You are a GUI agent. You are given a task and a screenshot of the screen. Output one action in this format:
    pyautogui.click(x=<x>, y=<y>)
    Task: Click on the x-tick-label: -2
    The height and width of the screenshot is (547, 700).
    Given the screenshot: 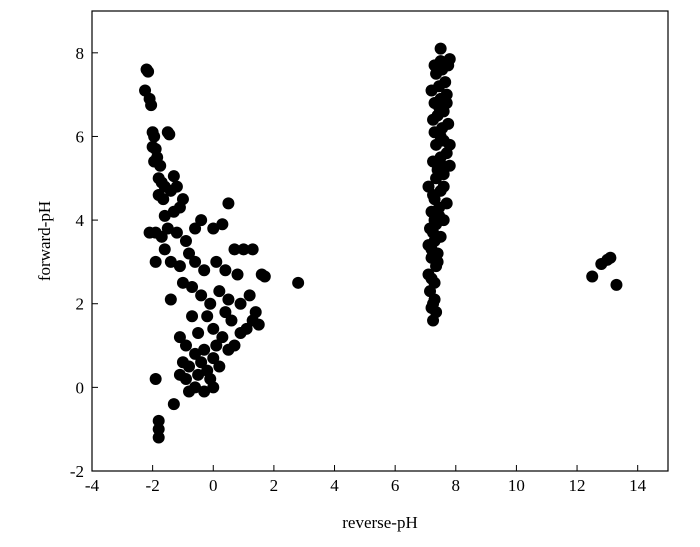 What is the action you would take?
    pyautogui.click(x=153, y=485)
    